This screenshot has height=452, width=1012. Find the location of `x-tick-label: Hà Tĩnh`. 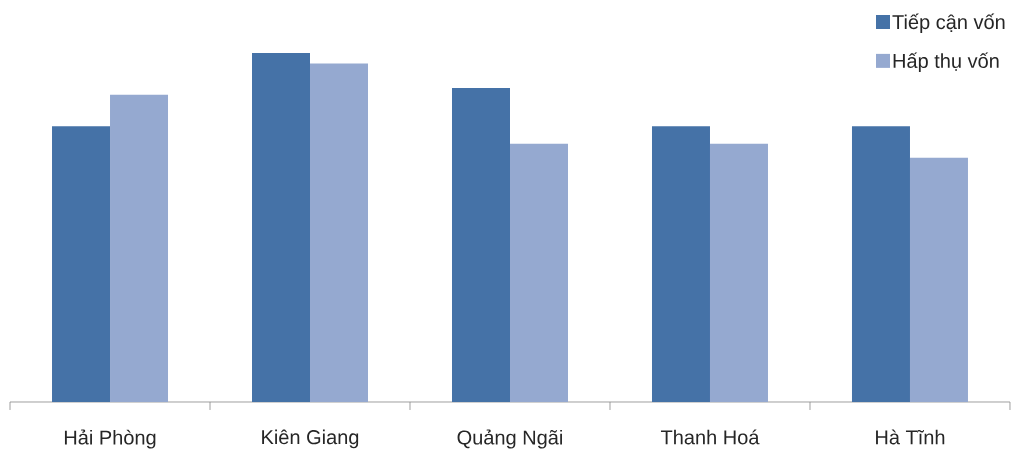

x-tick-label: Hà Tĩnh is located at coordinates (910, 437).